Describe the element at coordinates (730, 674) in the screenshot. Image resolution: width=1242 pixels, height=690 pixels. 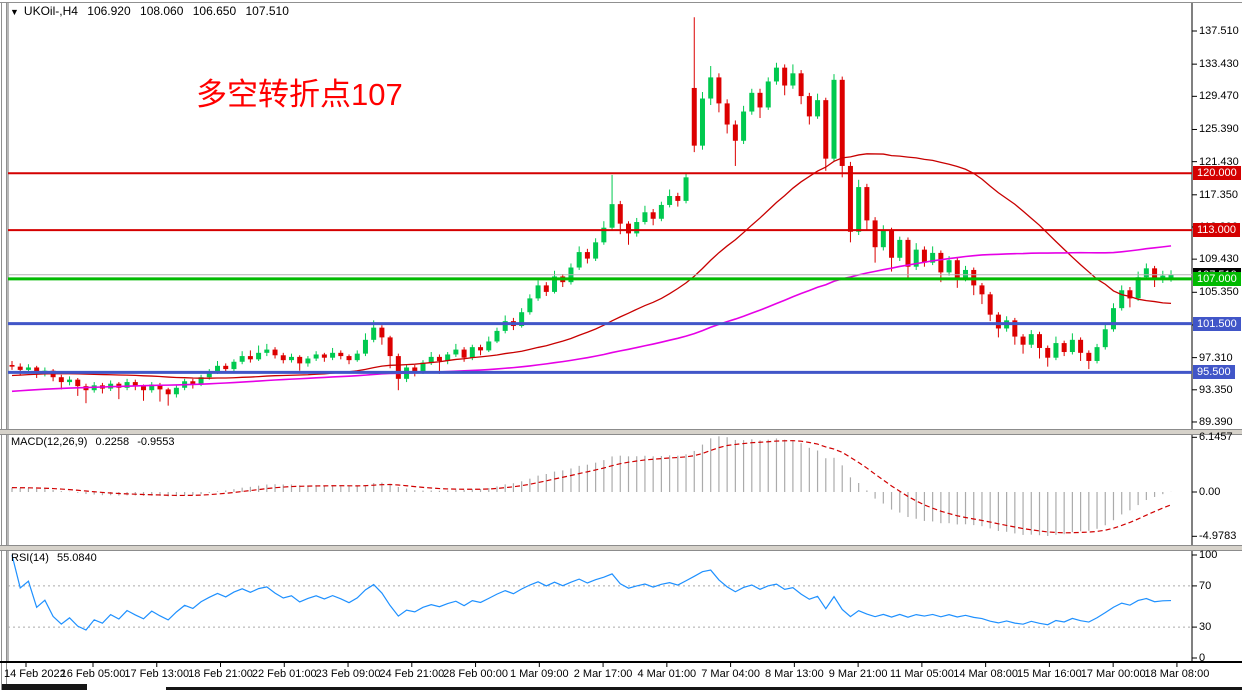
I see `time-label: 7 Mar 04:00` at that location.